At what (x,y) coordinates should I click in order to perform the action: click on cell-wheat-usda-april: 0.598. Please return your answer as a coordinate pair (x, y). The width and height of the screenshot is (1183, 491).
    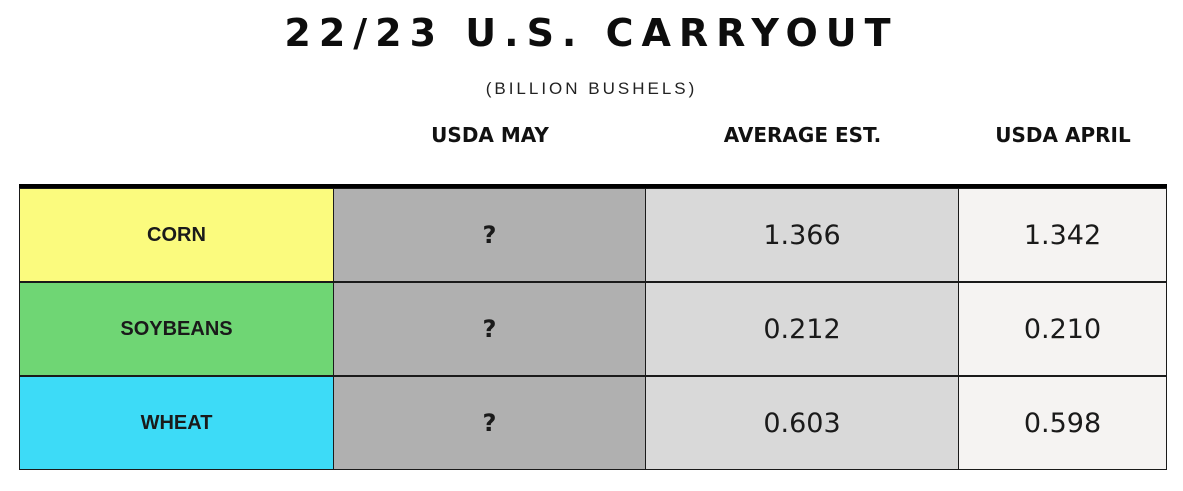
    Looking at the image, I should click on (1062, 423).